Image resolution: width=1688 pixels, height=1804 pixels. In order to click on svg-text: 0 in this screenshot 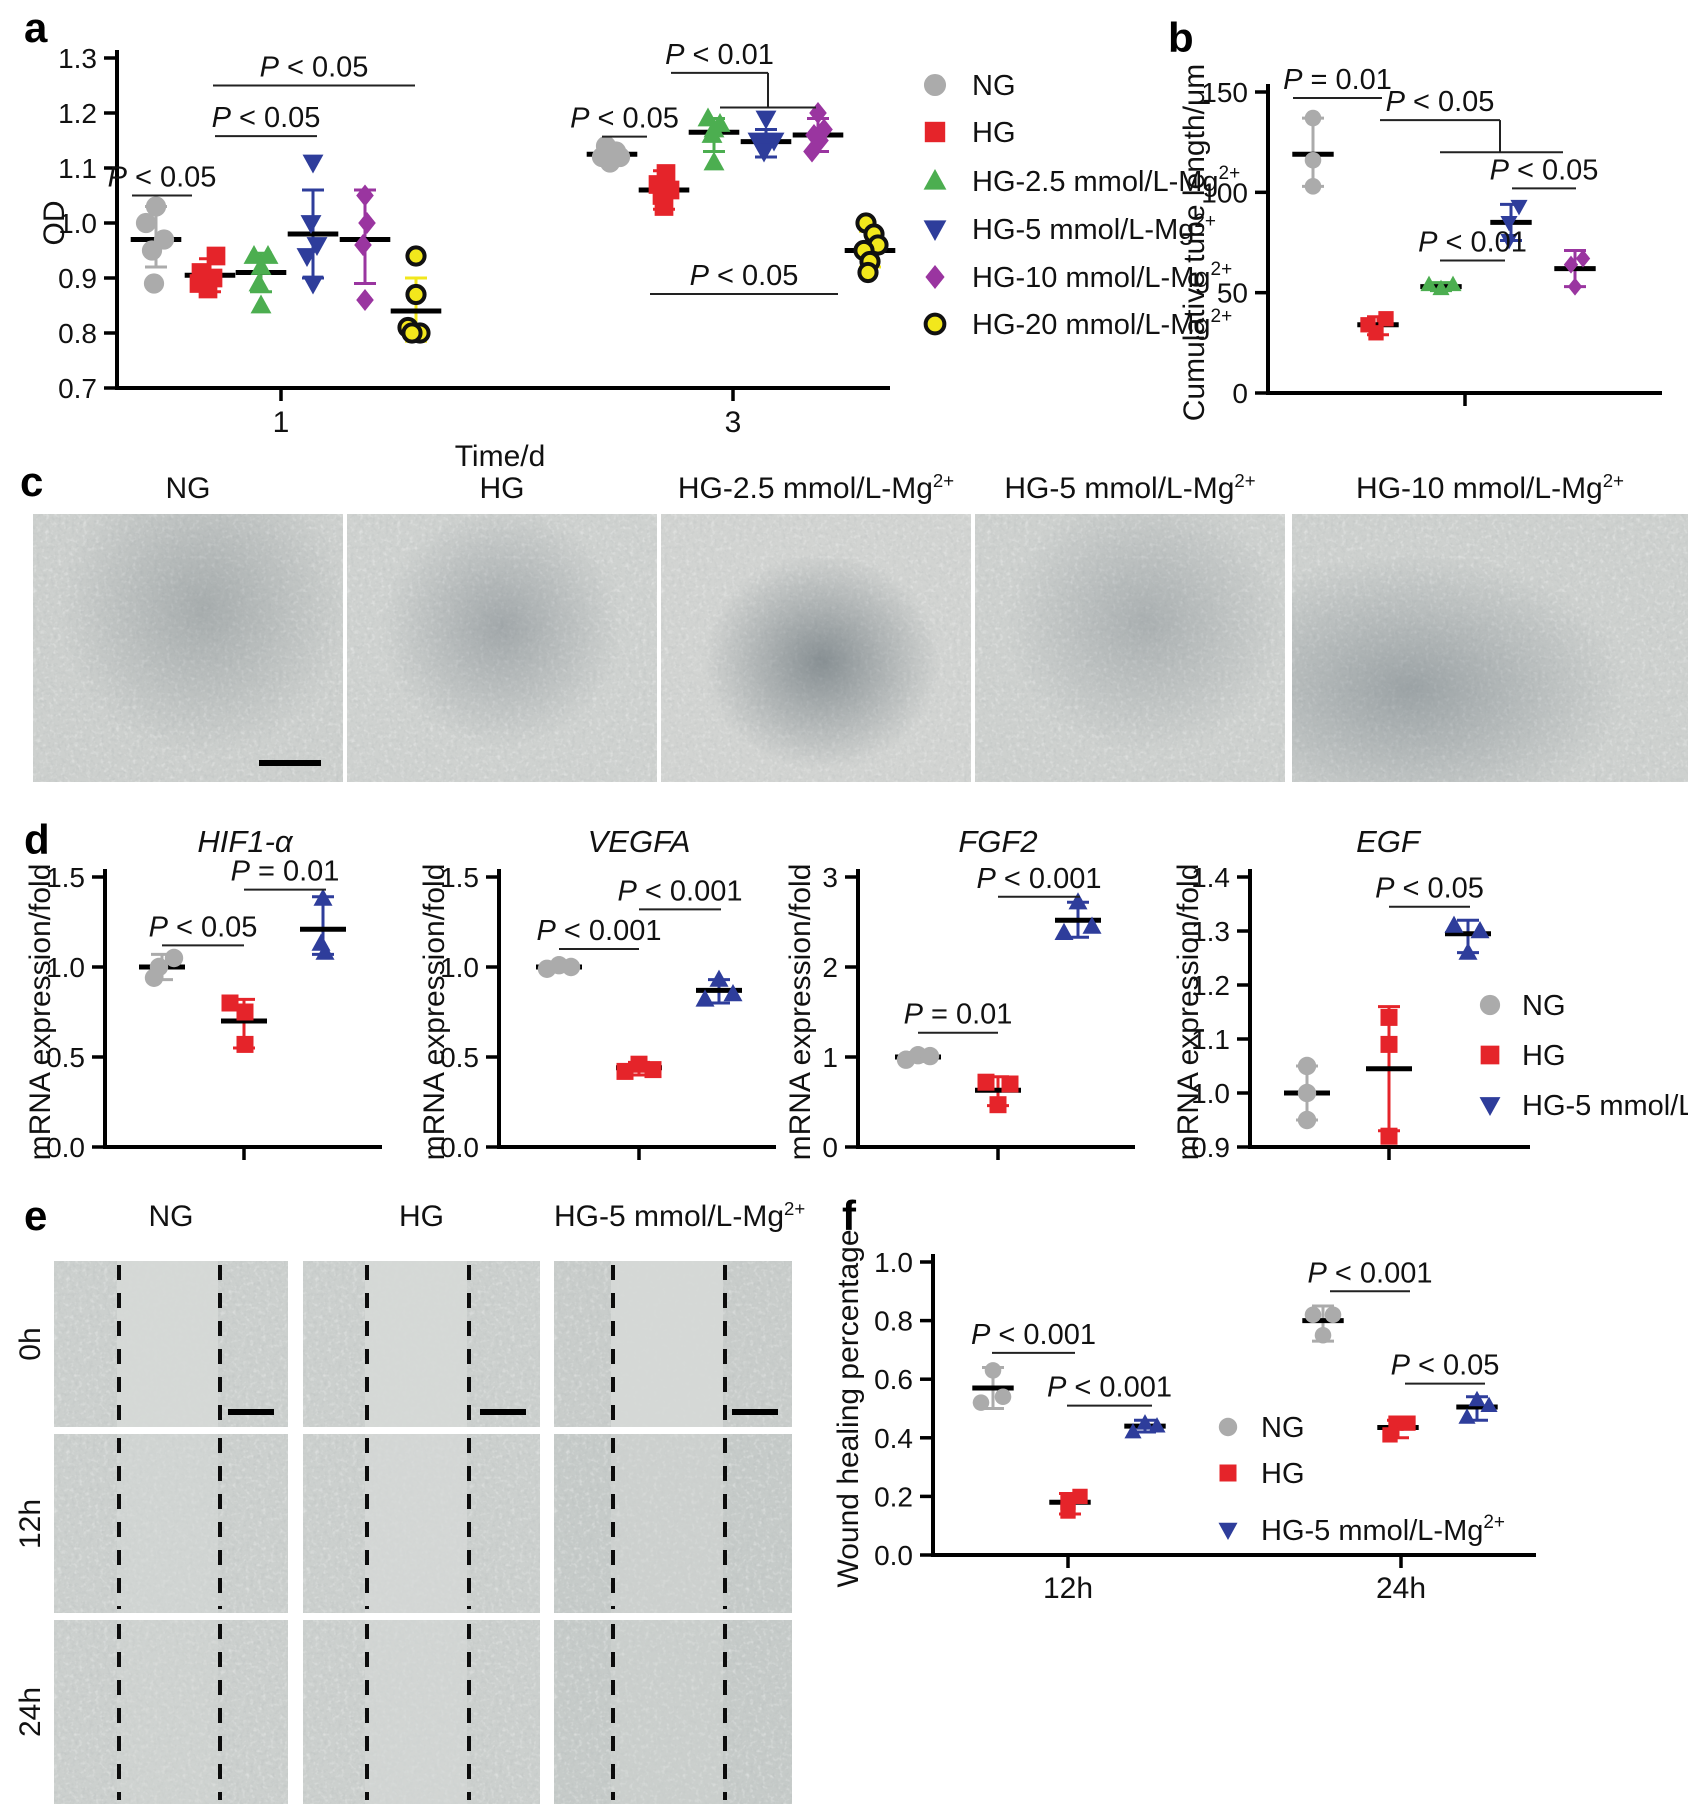, I will do `click(830, 1147)`.